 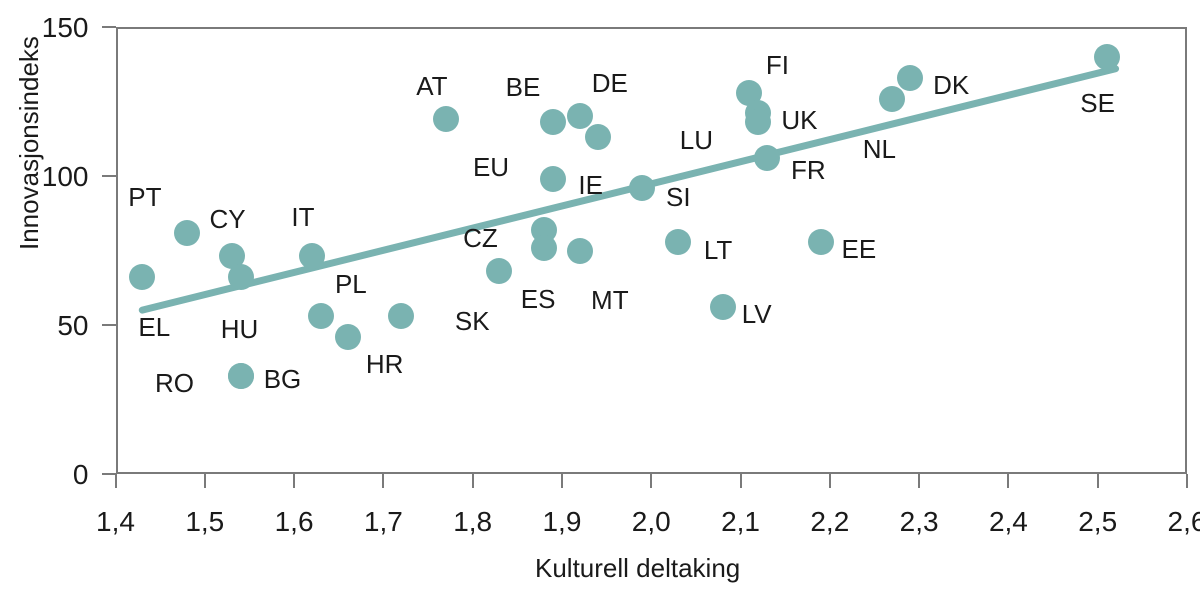 I want to click on data-point-LT, so click(x=678, y=241).